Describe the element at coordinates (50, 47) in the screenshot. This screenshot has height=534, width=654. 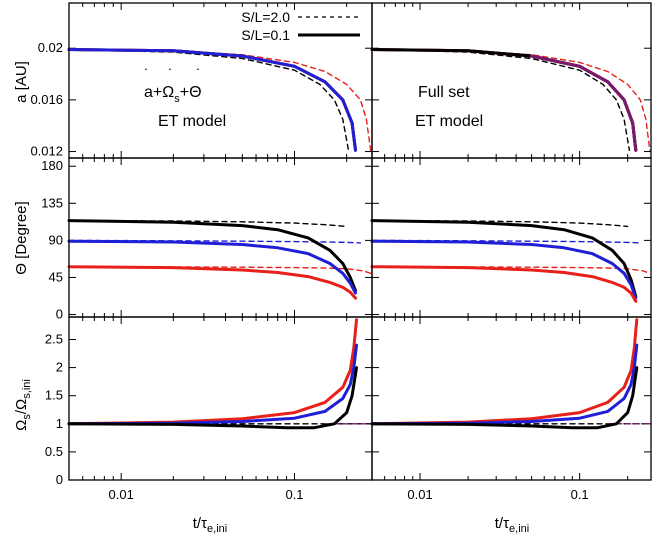
I see `y-tick-label: 0.02` at that location.